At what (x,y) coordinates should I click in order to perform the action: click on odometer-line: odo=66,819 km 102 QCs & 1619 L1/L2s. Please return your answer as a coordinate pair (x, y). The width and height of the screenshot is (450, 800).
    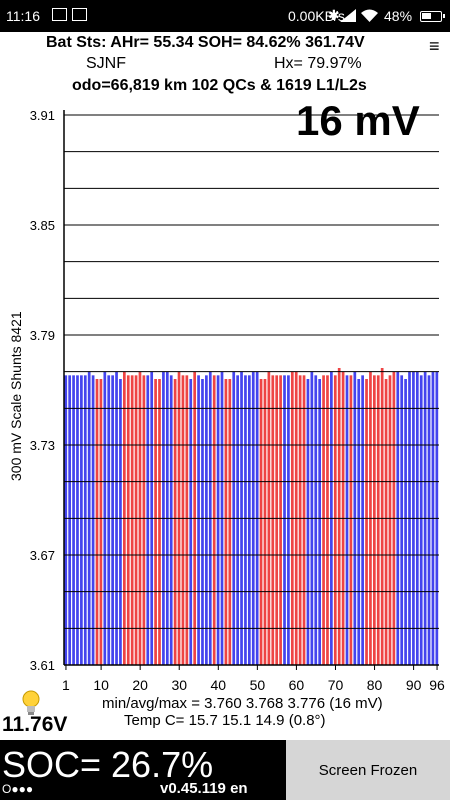
    Looking at the image, I should click on (219, 85).